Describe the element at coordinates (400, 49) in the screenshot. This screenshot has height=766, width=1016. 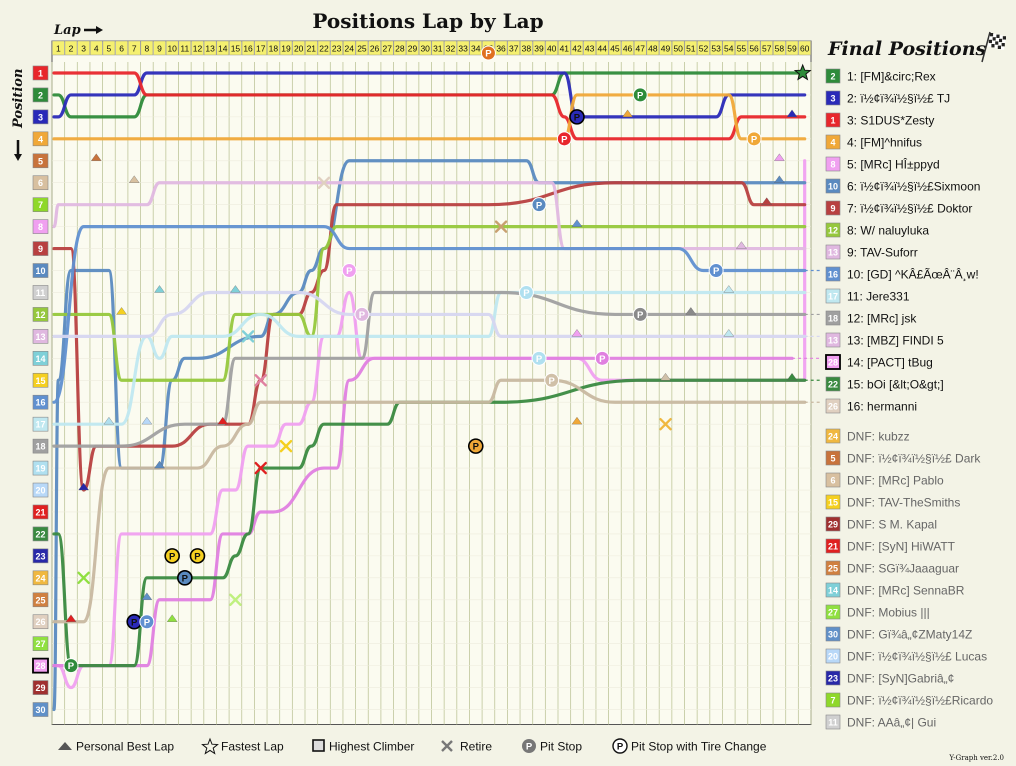
I see `lap-tick-label: 28` at that location.